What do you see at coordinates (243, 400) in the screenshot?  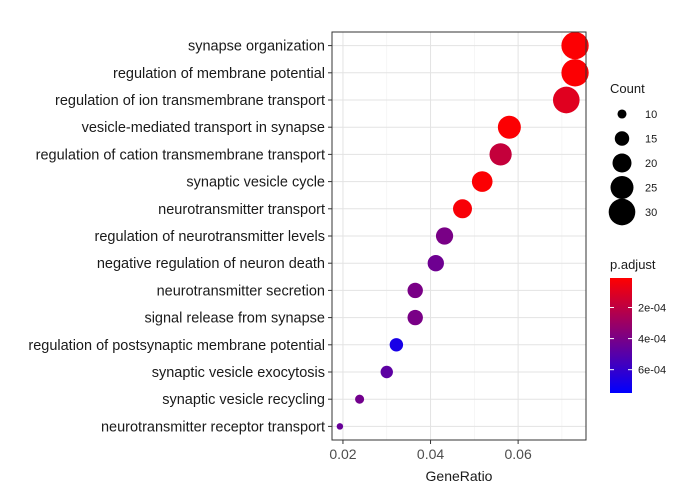 I see `term-label: synaptic vesicle recycling` at bounding box center [243, 400].